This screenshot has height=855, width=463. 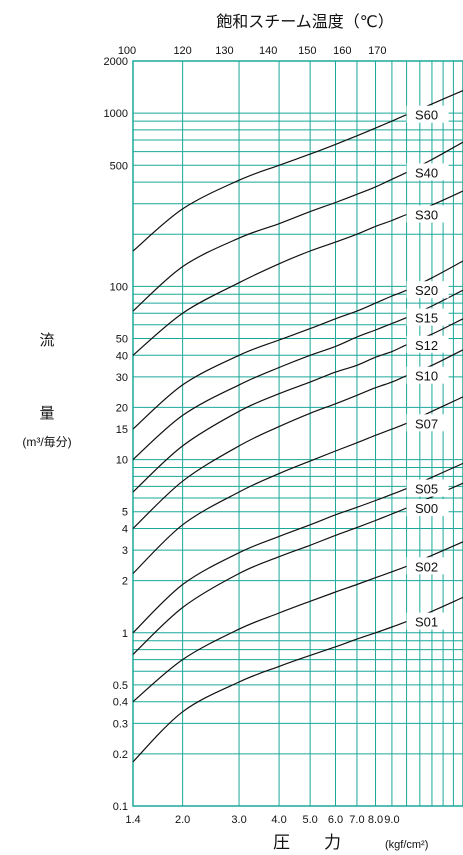 I want to click on series-label-s40: S40, so click(x=426, y=172).